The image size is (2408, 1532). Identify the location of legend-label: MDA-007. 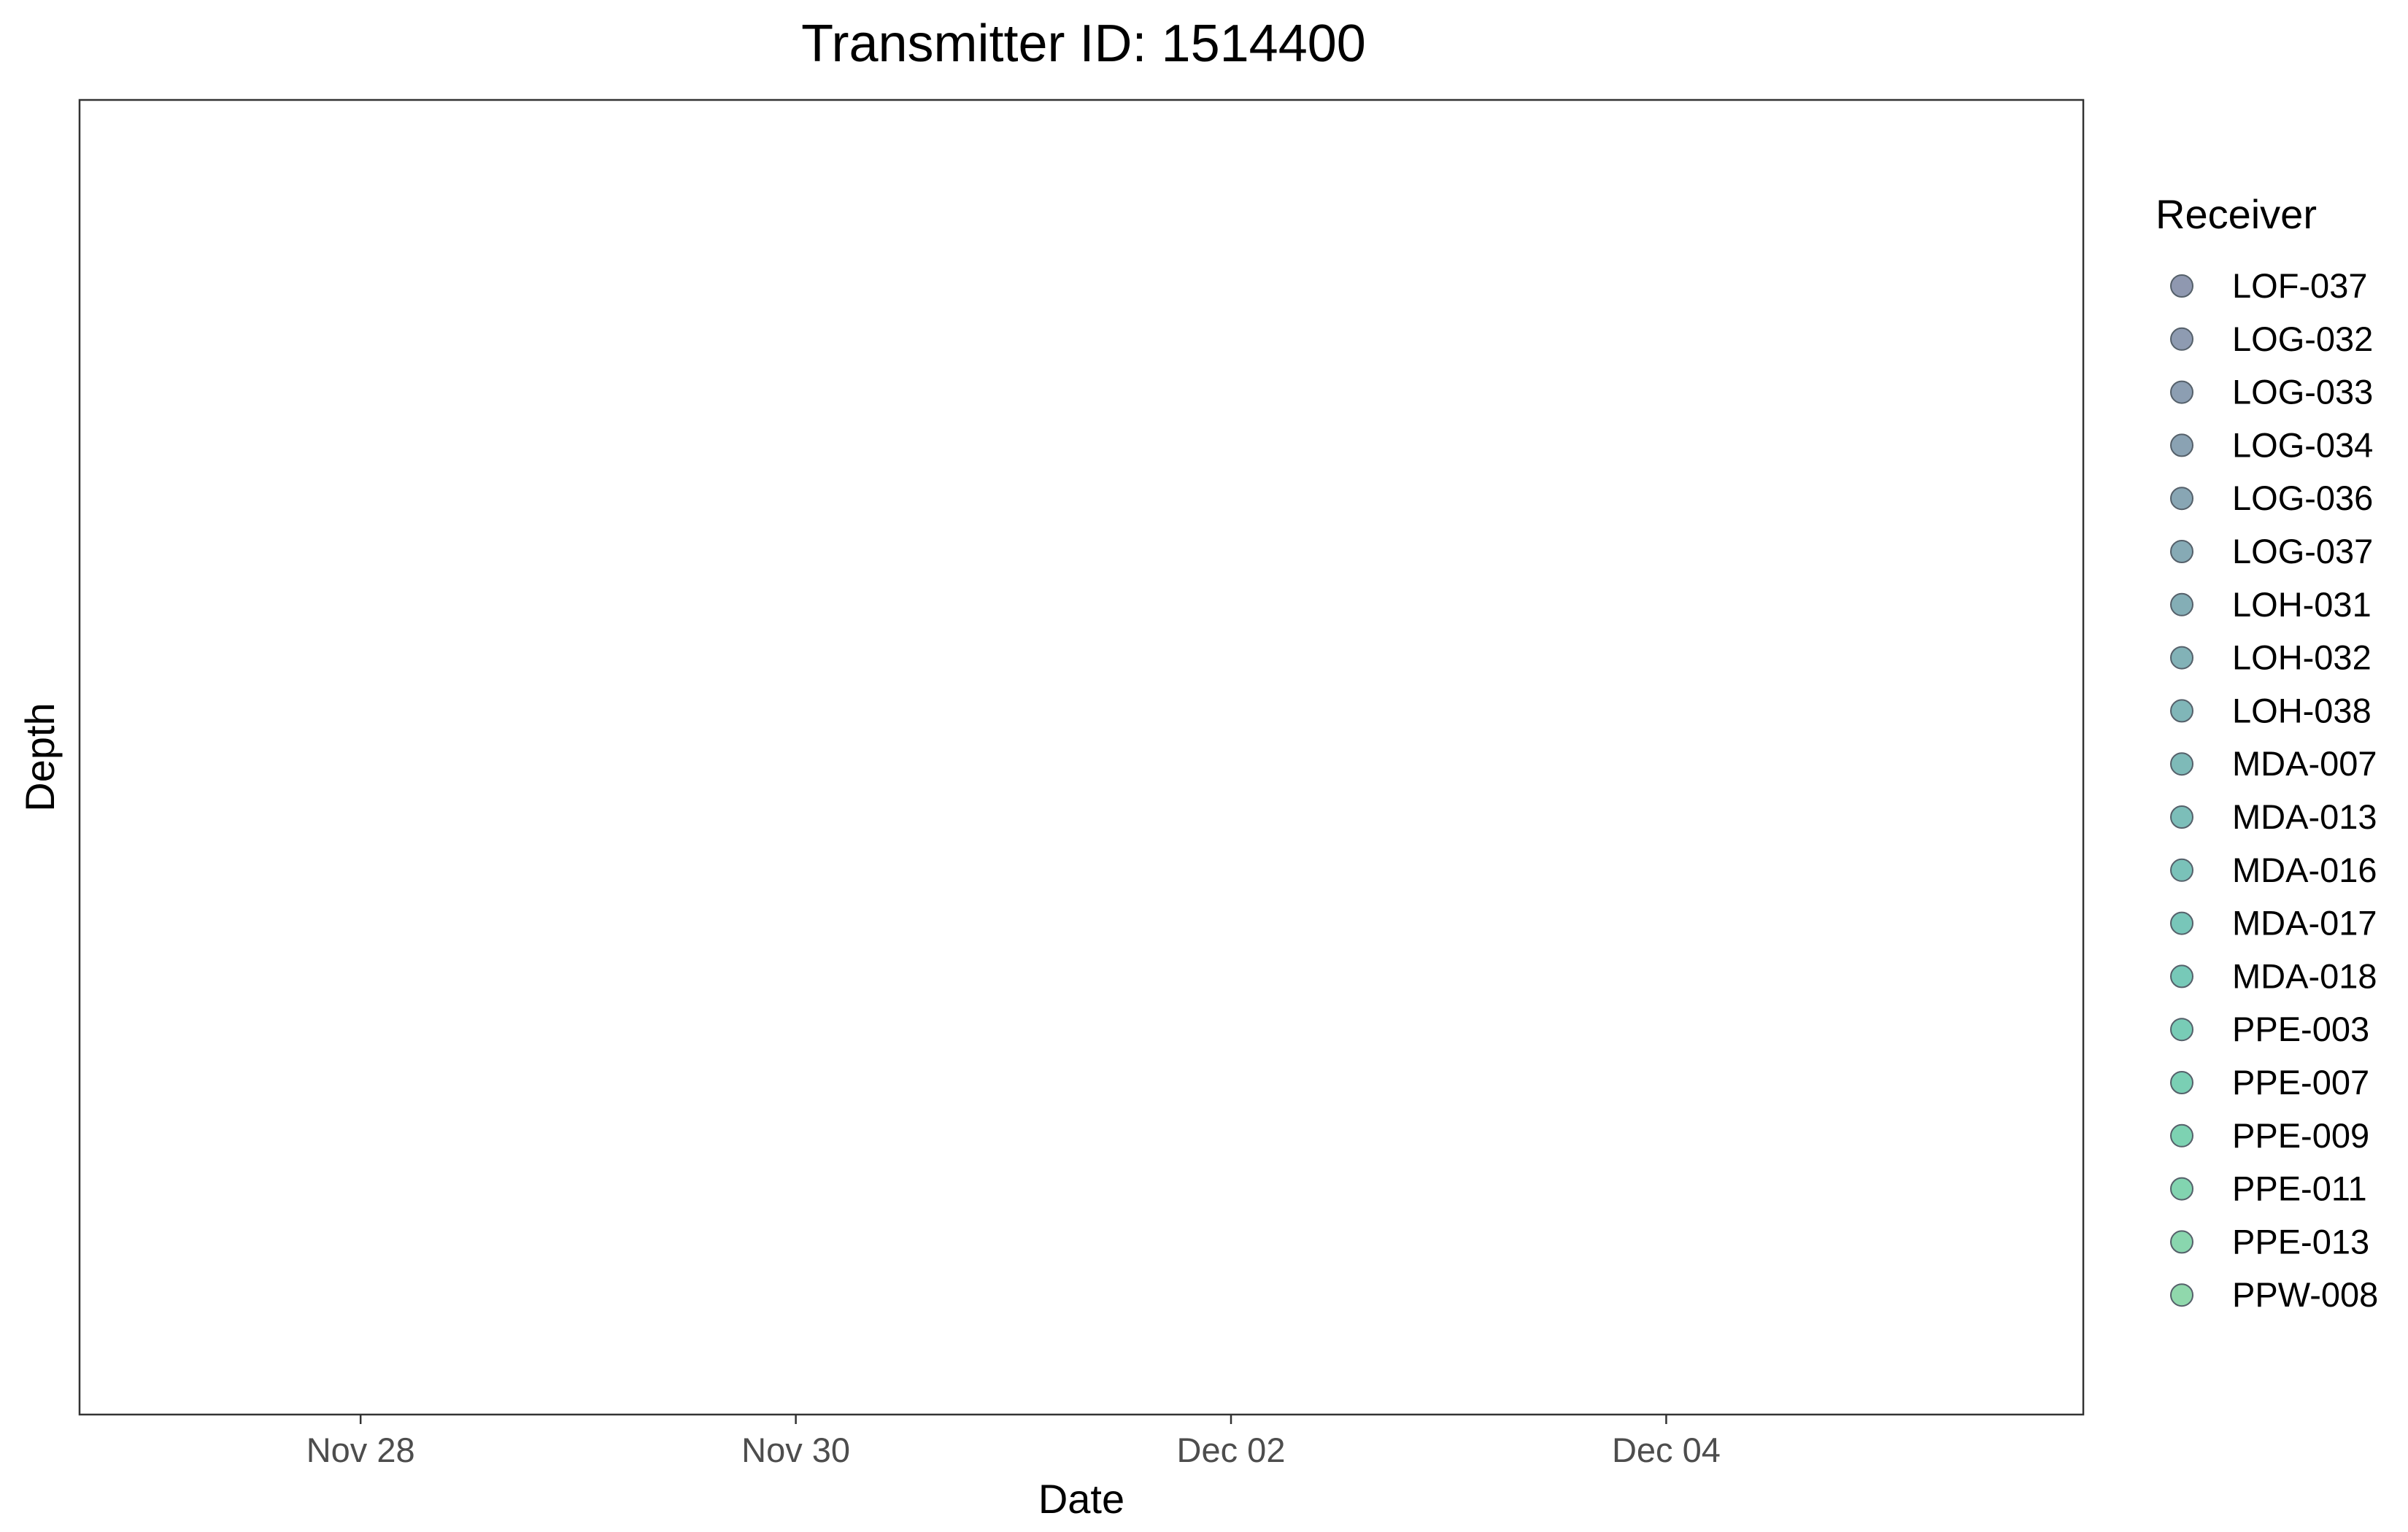
(2304, 763).